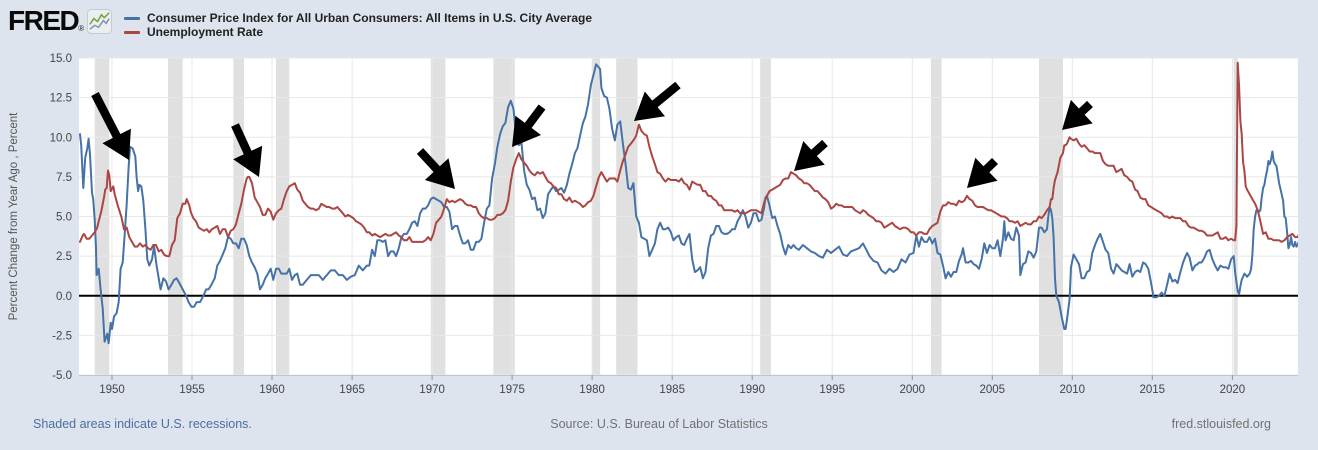 The height and width of the screenshot is (450, 1318). I want to click on sparkline-icon, so click(100, 21).